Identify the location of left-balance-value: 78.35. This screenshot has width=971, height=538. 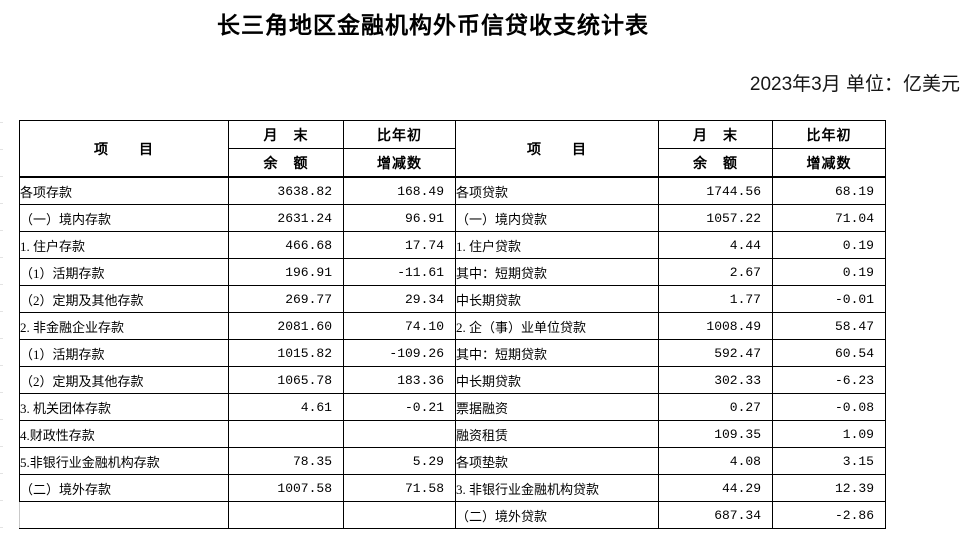
(286, 461).